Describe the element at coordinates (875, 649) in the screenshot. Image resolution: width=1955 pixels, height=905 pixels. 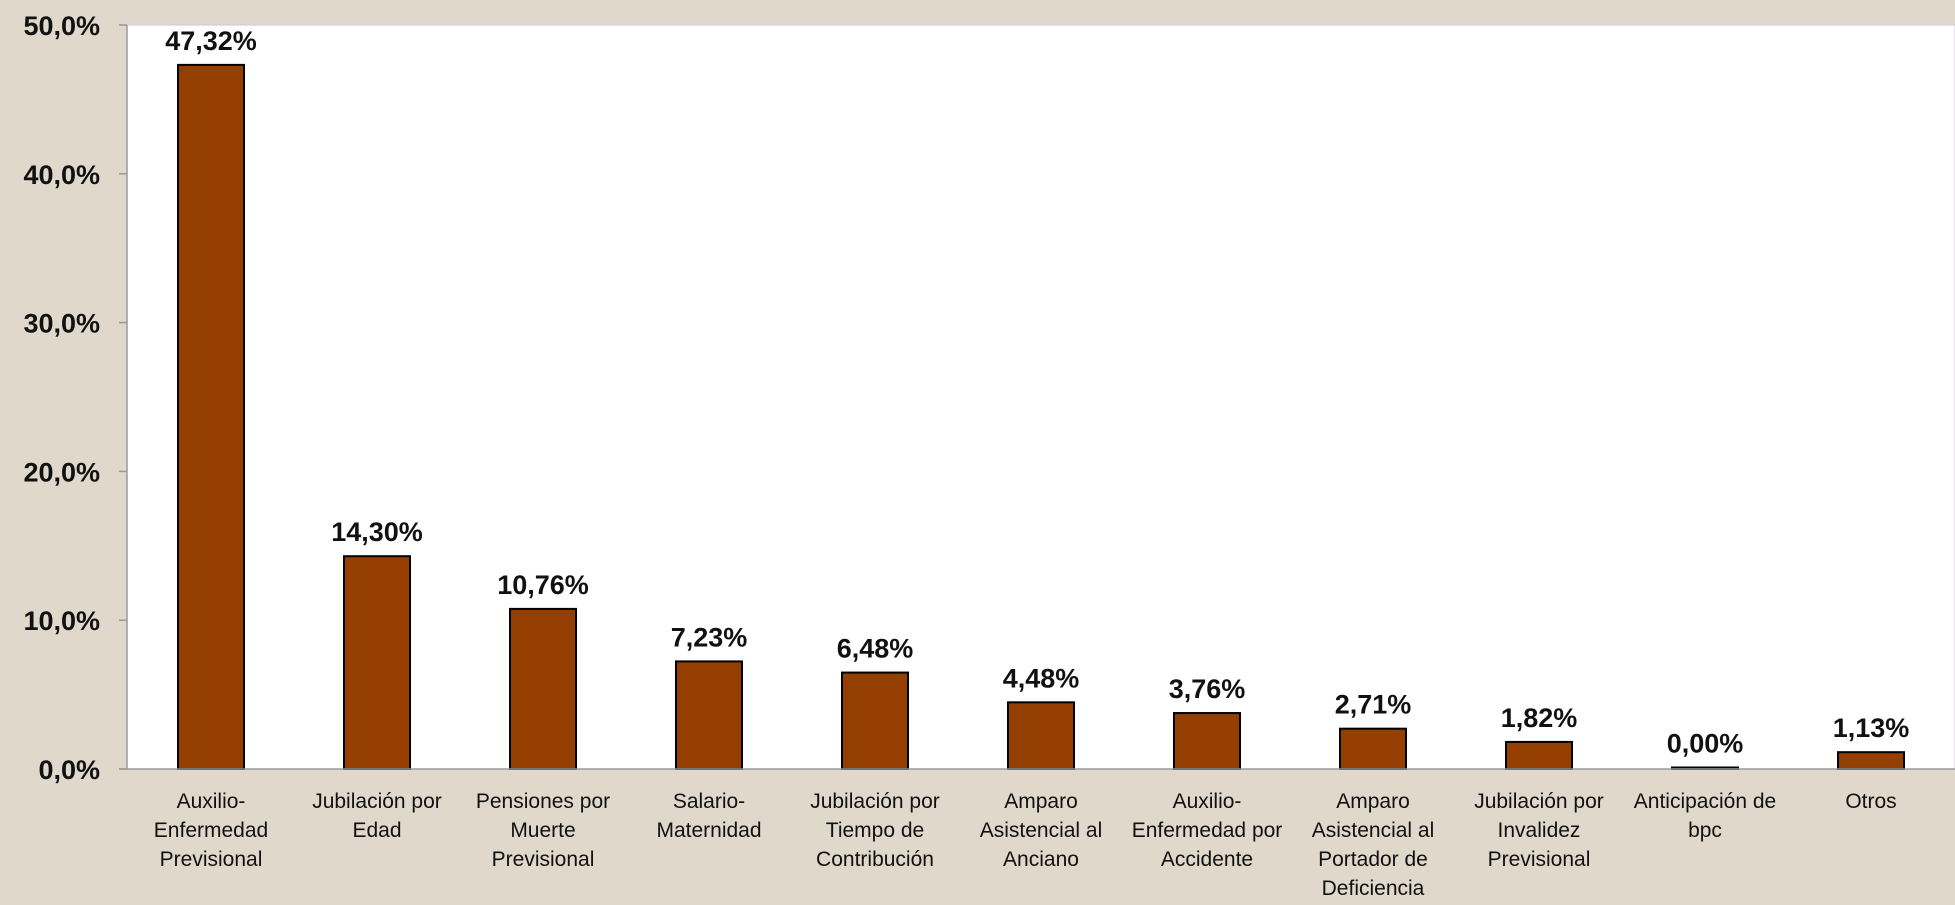
I see `data-label: 6,48%` at that location.